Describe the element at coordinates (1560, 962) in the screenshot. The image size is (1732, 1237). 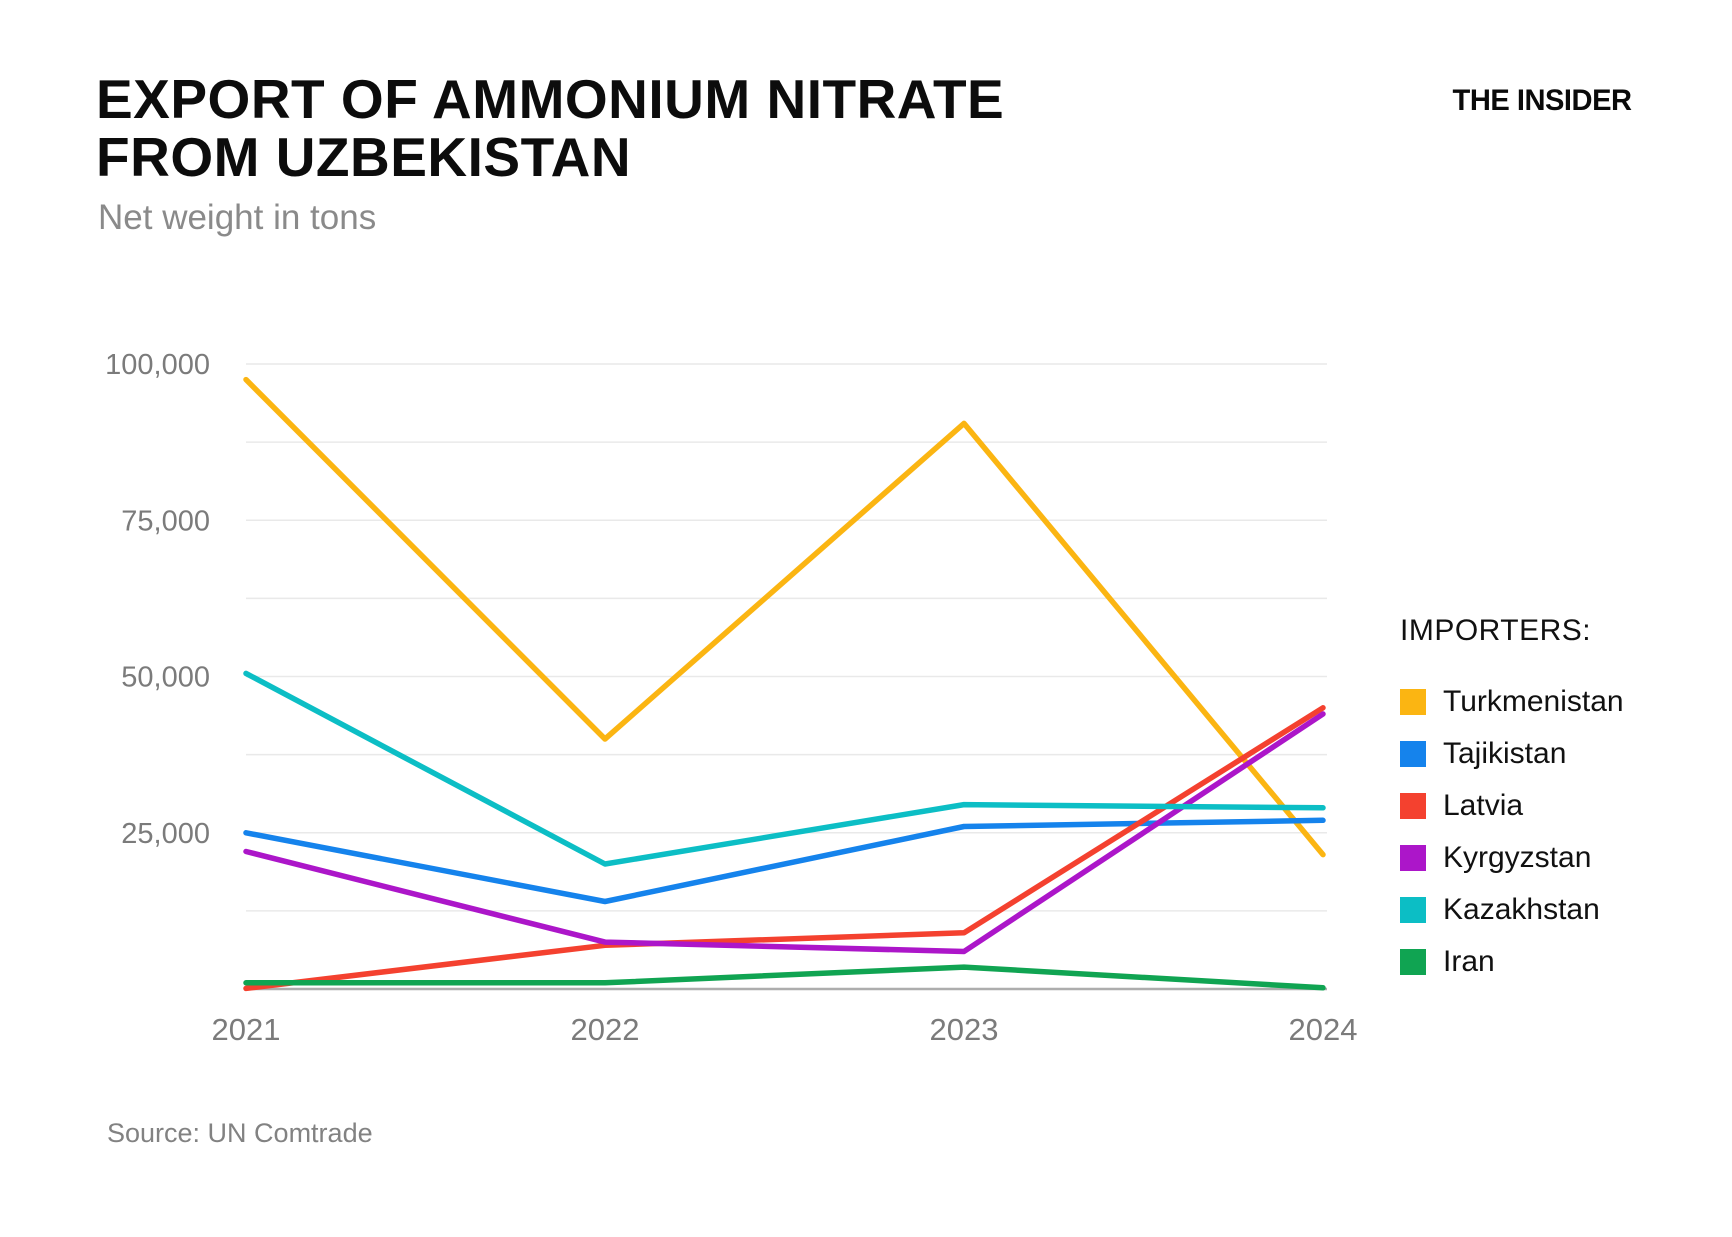
I see `legend-item-iran: Iran` at that location.